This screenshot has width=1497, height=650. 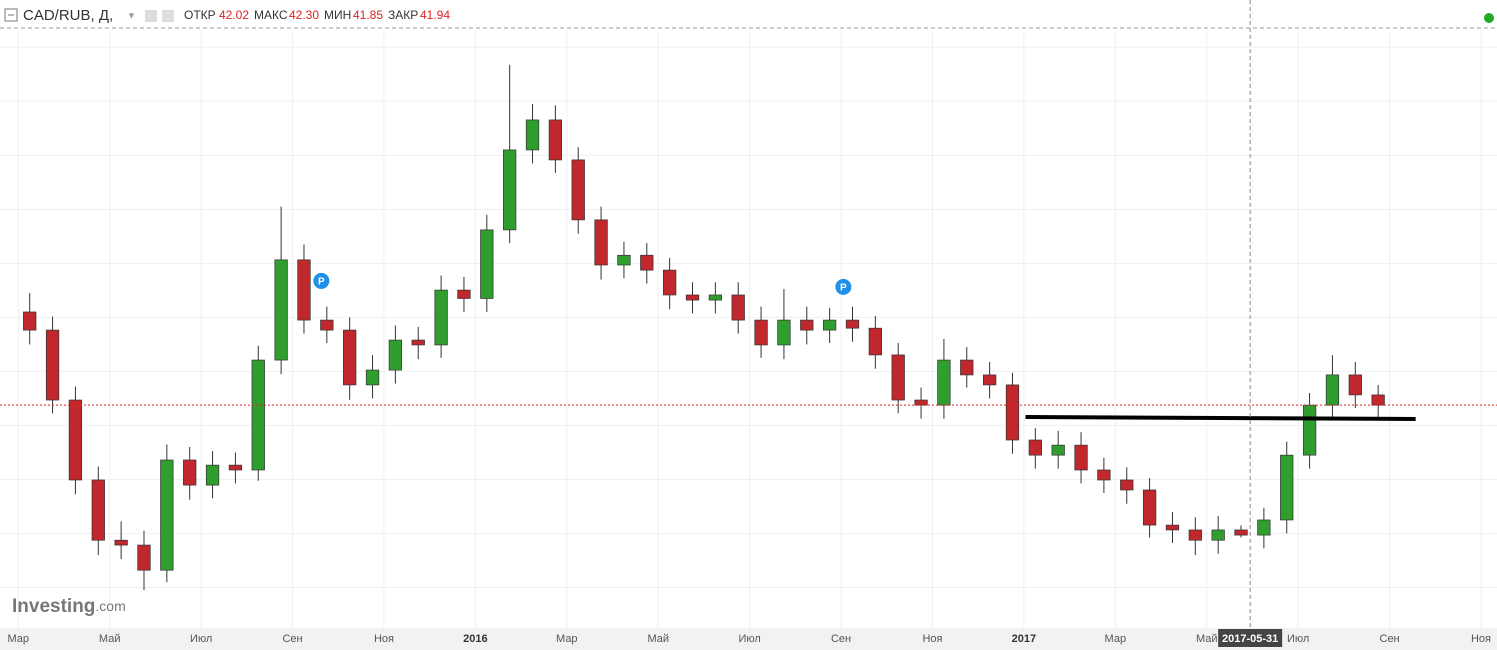 I want to click on open-label: ОТКР, so click(x=200, y=15).